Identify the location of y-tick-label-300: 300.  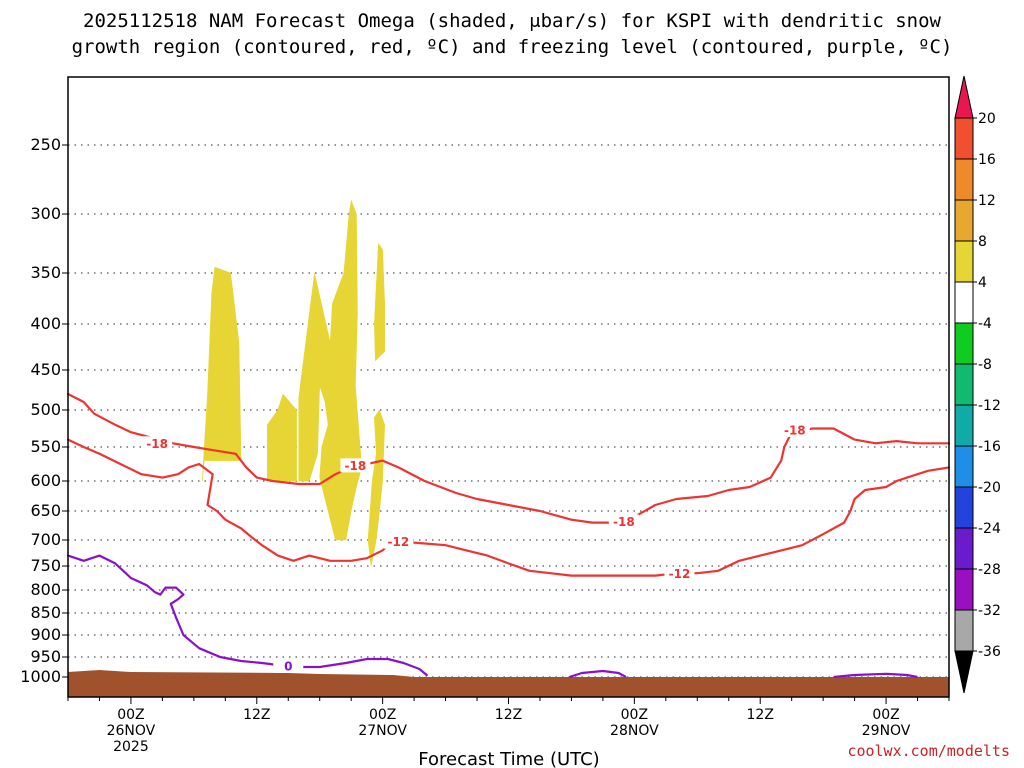
(45, 213).